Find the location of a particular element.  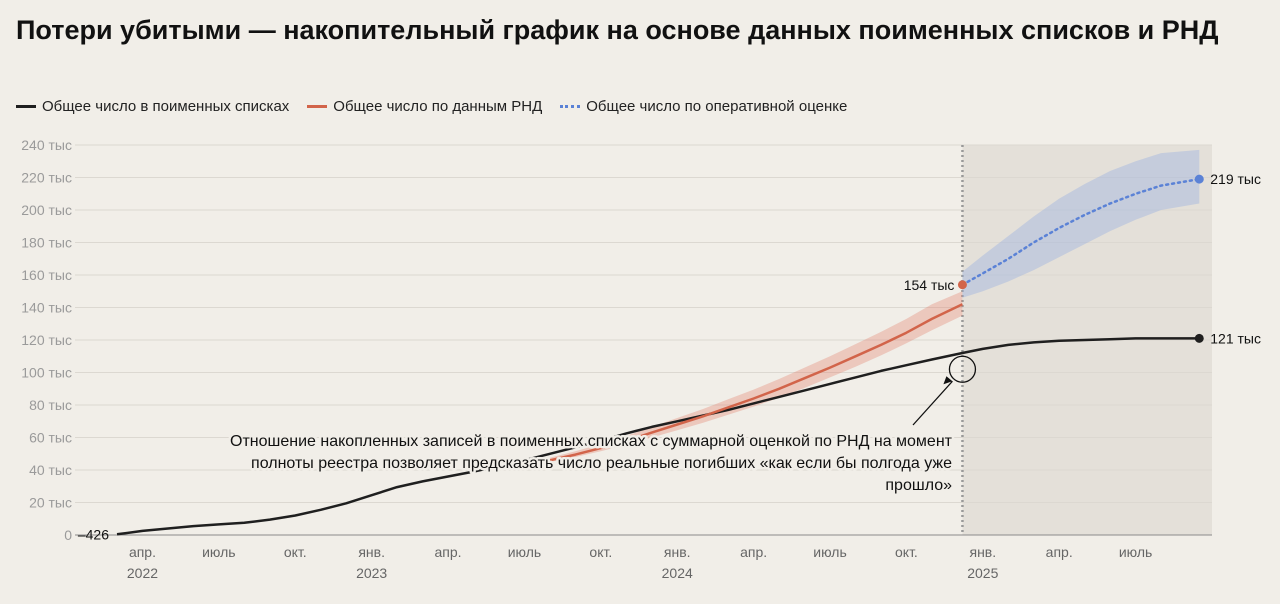

end-label-0: 219 тыс is located at coordinates (1235, 179).